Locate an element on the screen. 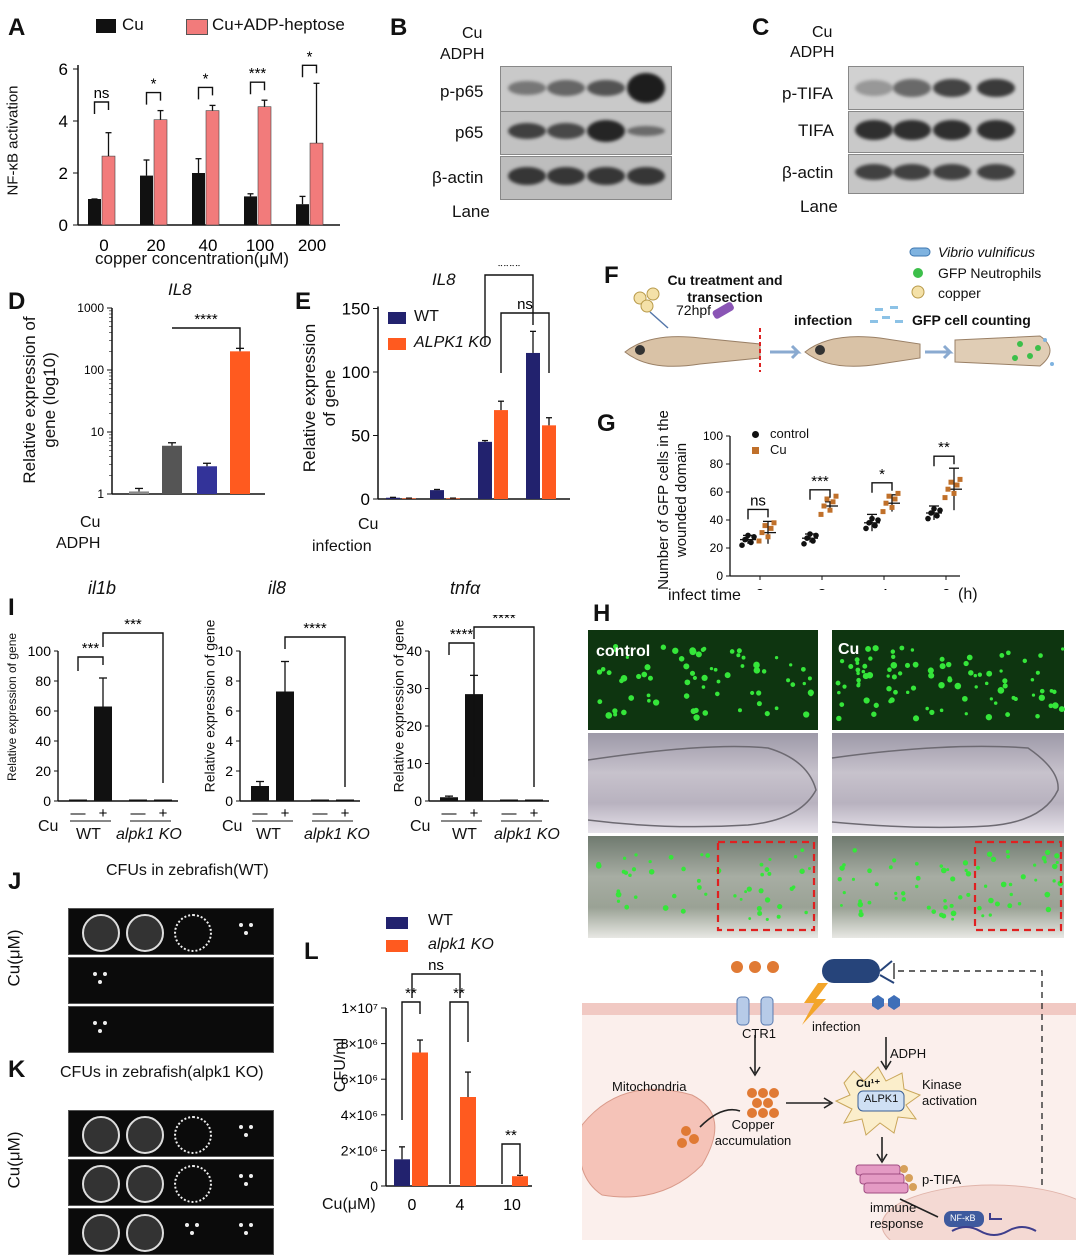 This screenshot has height=1255, width=1080. sign-i: — is located at coordinates (138, 813).